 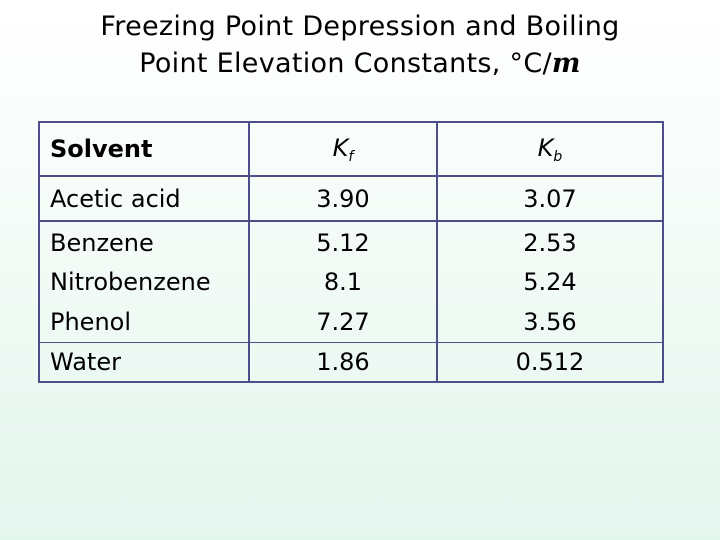 I want to click on header-kb: Kb, so click(x=550, y=149).